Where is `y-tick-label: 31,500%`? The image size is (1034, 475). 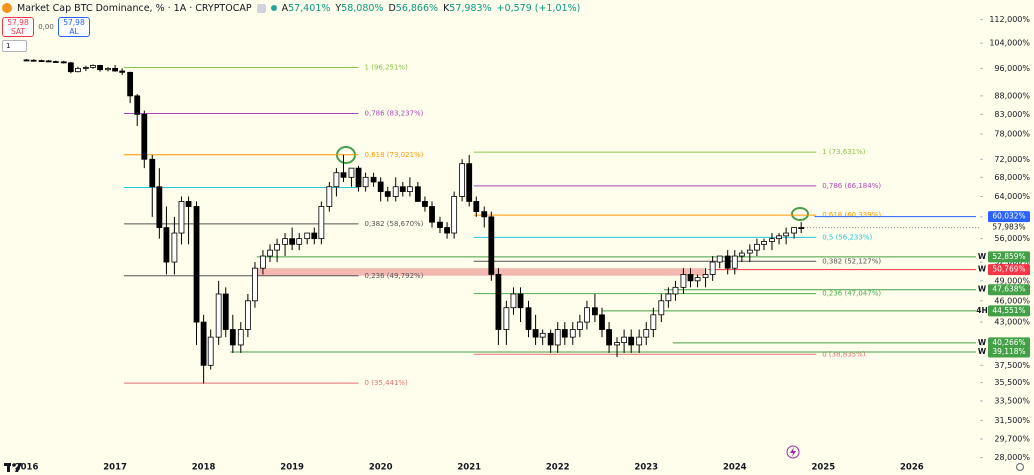 y-tick-label: 31,500% is located at coordinates (1012, 420).